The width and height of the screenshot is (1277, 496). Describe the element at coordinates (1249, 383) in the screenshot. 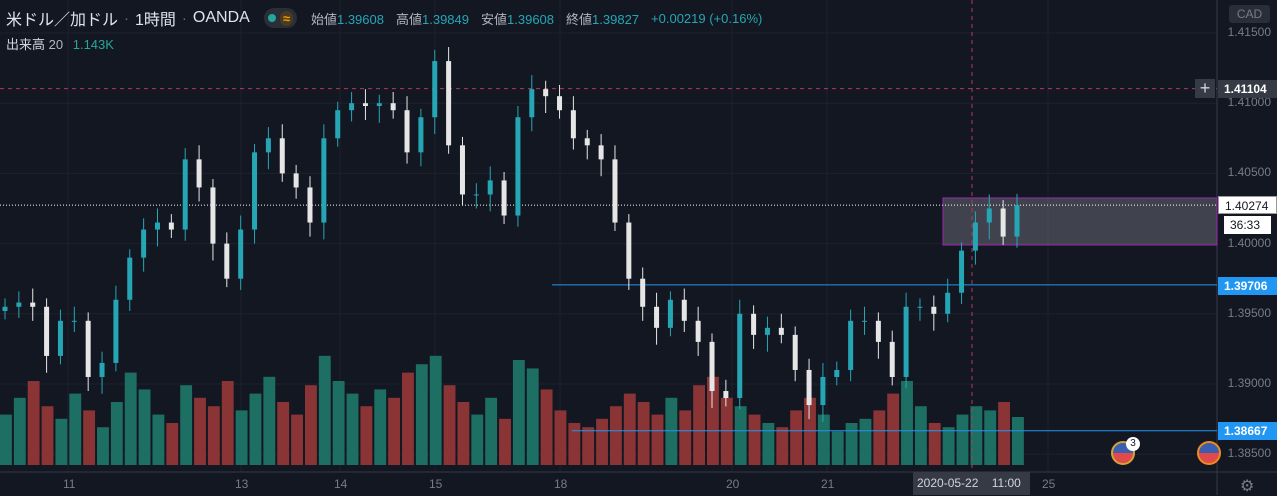

I see `price-tick: 1.39000` at that location.